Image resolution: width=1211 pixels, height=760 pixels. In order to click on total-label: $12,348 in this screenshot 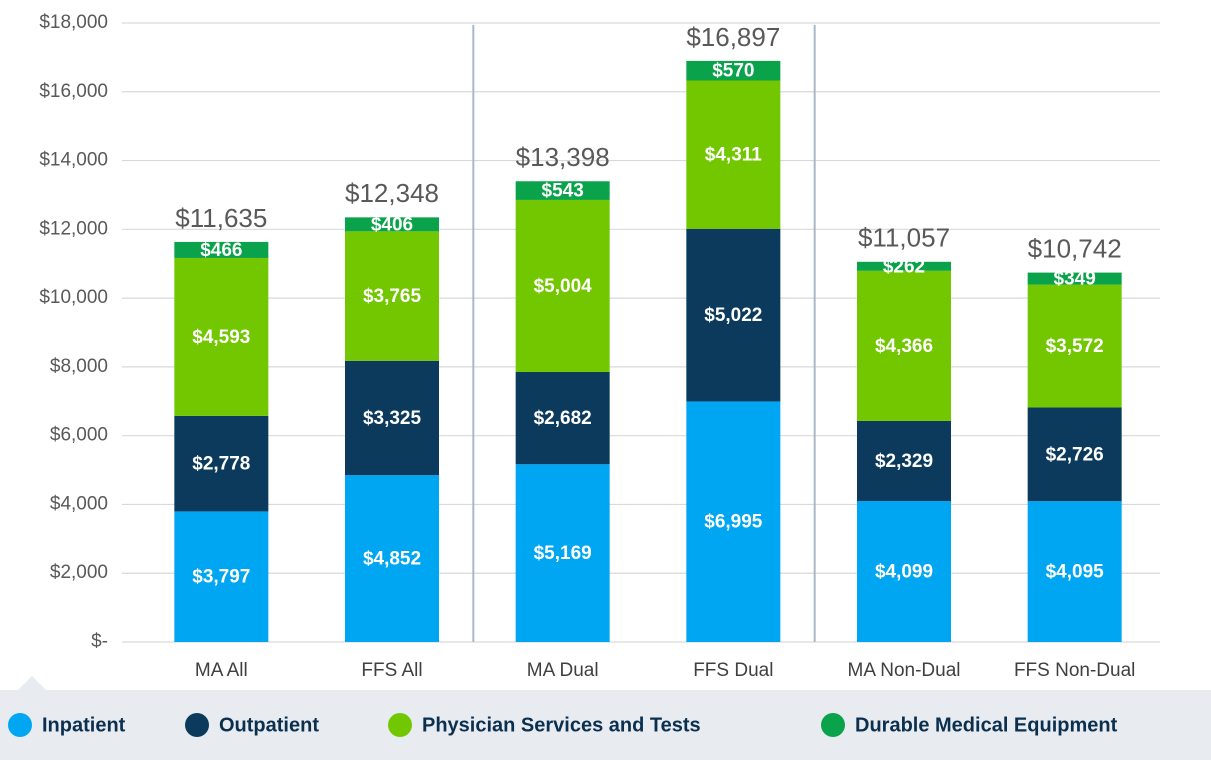, I will do `click(392, 193)`.